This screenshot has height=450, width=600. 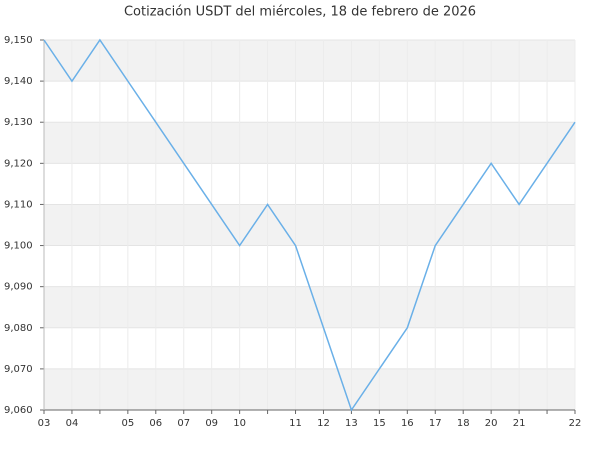 I want to click on y-tick-label: 9,140, so click(x=18, y=81).